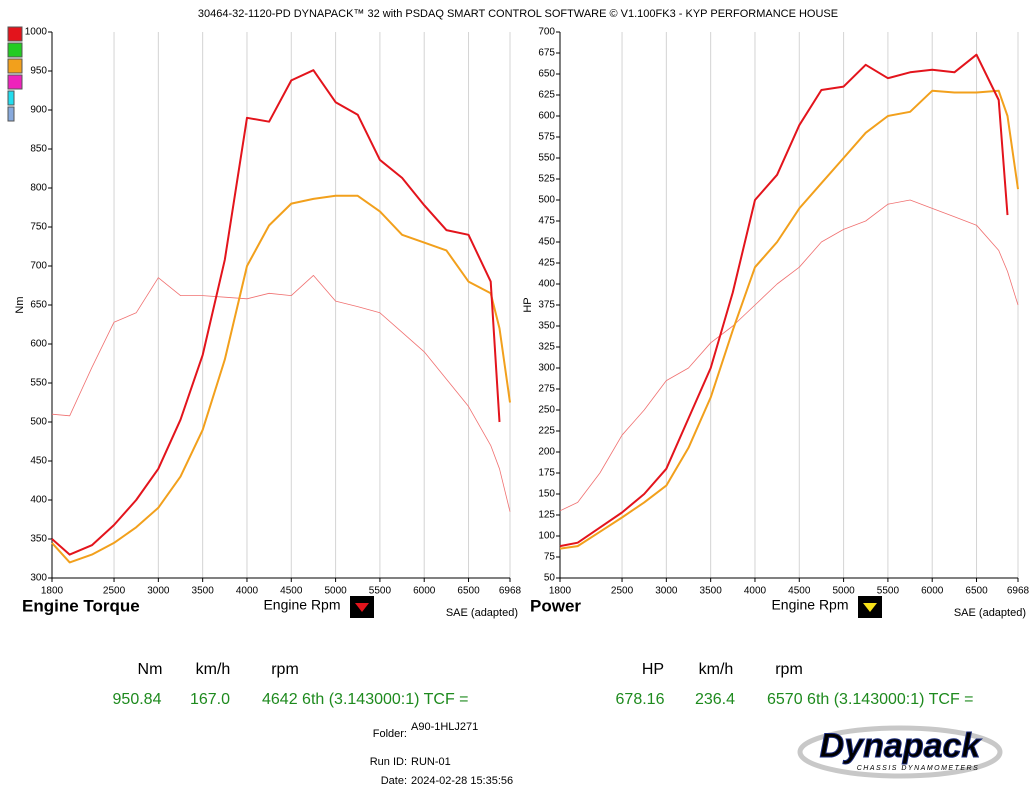  I want to click on y-tick-label: 675, so click(546, 53).